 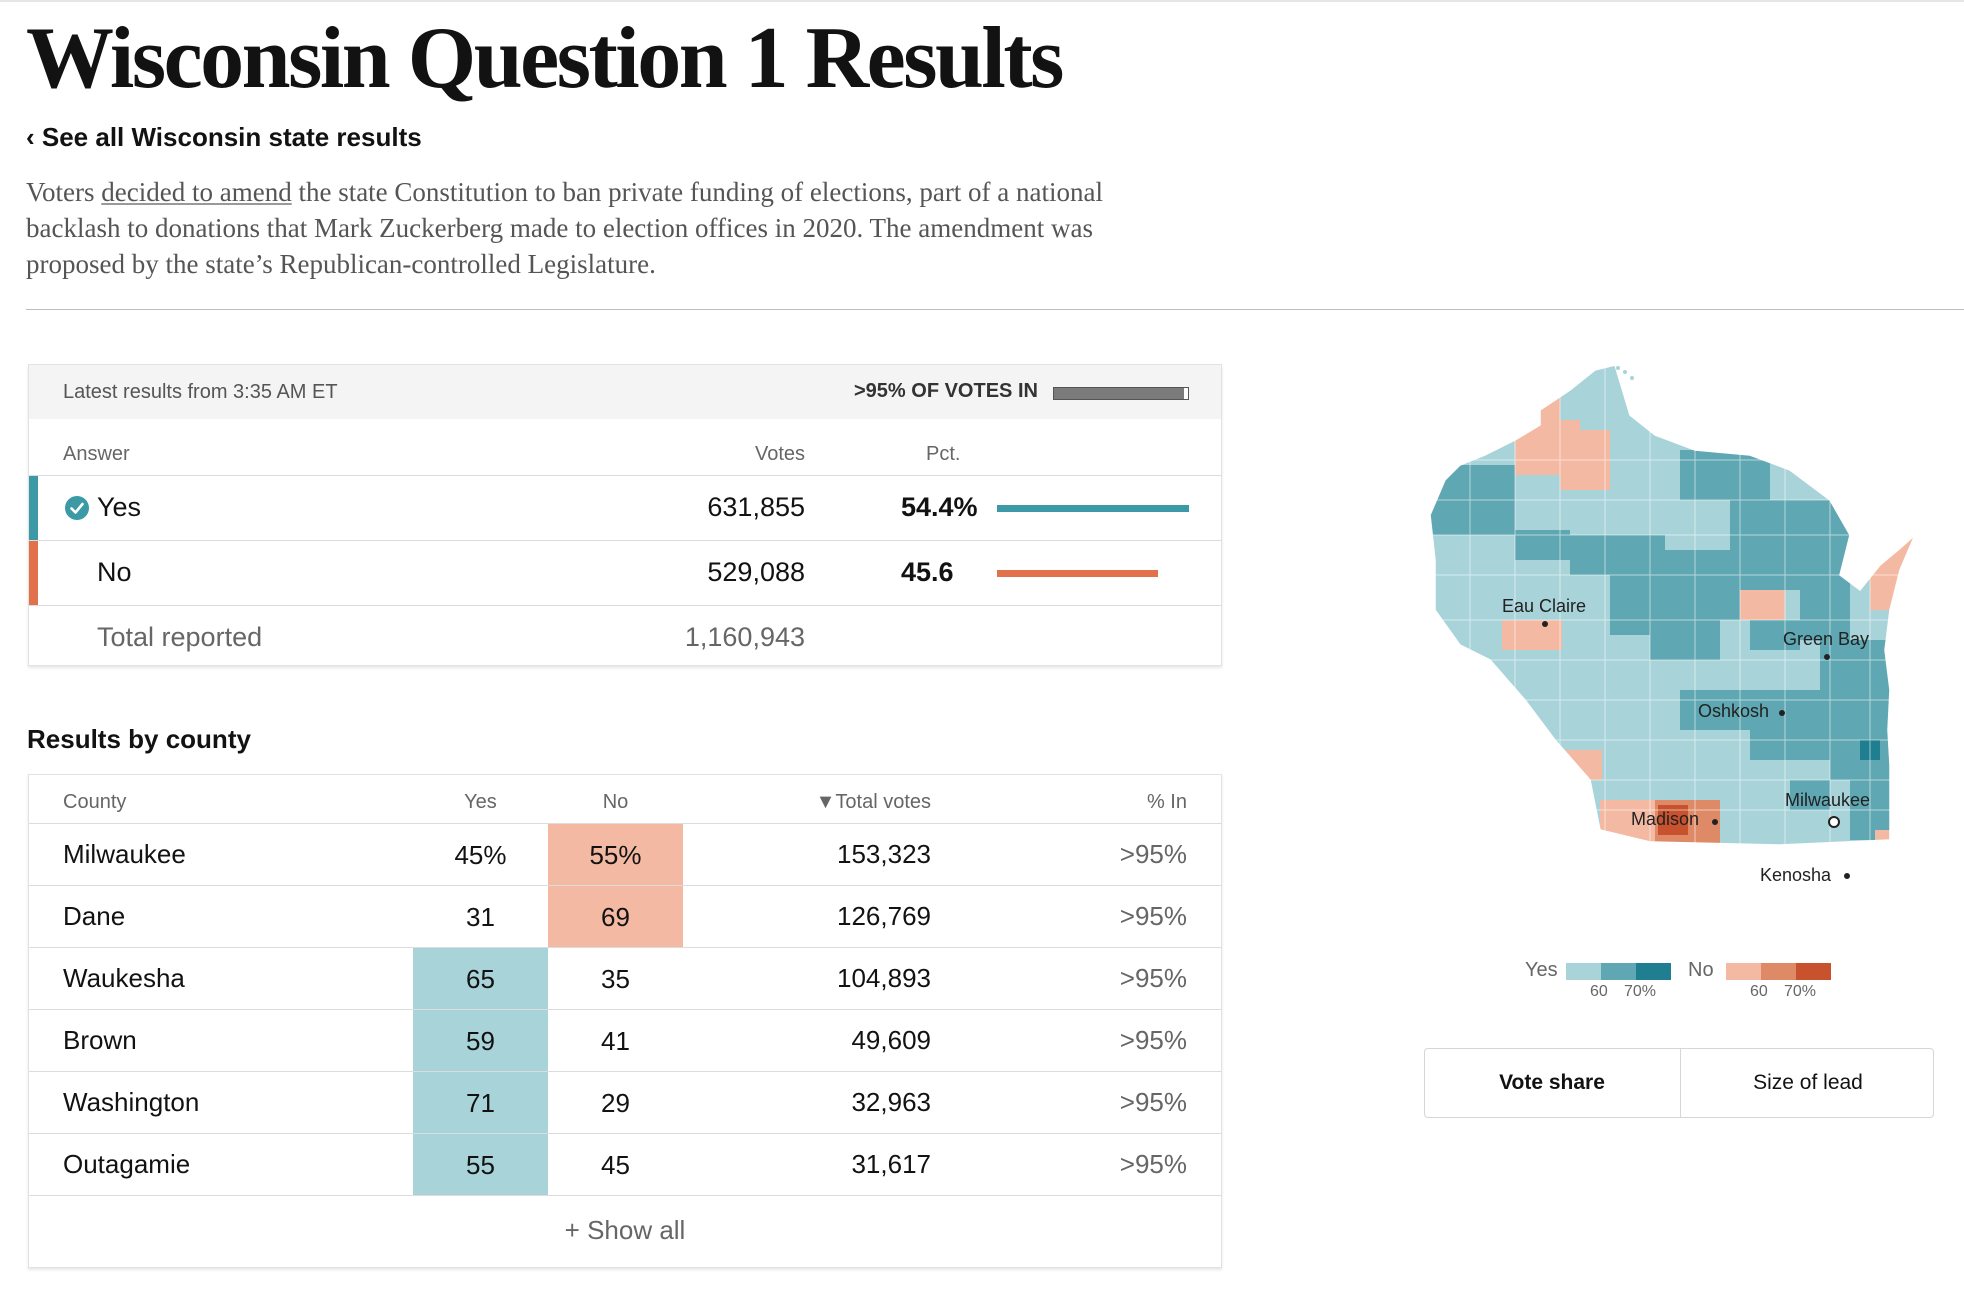 I want to click on page-title: Wisconsin Question 1 Results, so click(x=545, y=58).